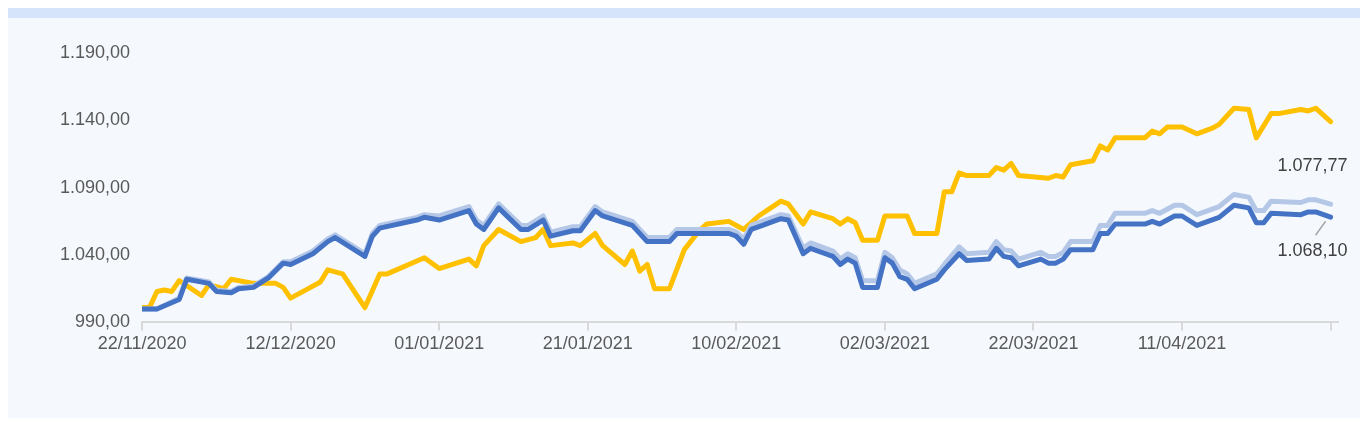  What do you see at coordinates (95, 254) in the screenshot?
I see `y-tick-label: 1.040,00` at bounding box center [95, 254].